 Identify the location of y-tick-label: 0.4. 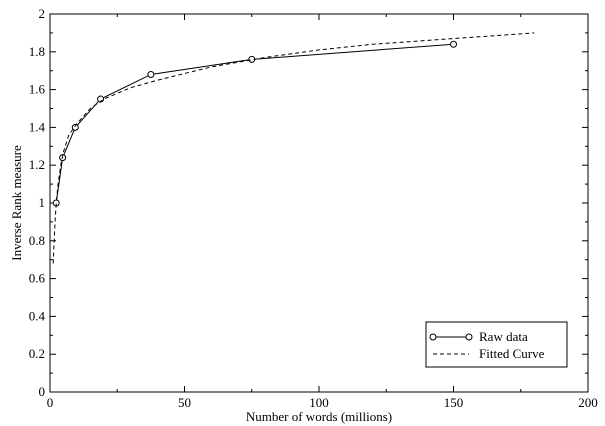
(37, 315).